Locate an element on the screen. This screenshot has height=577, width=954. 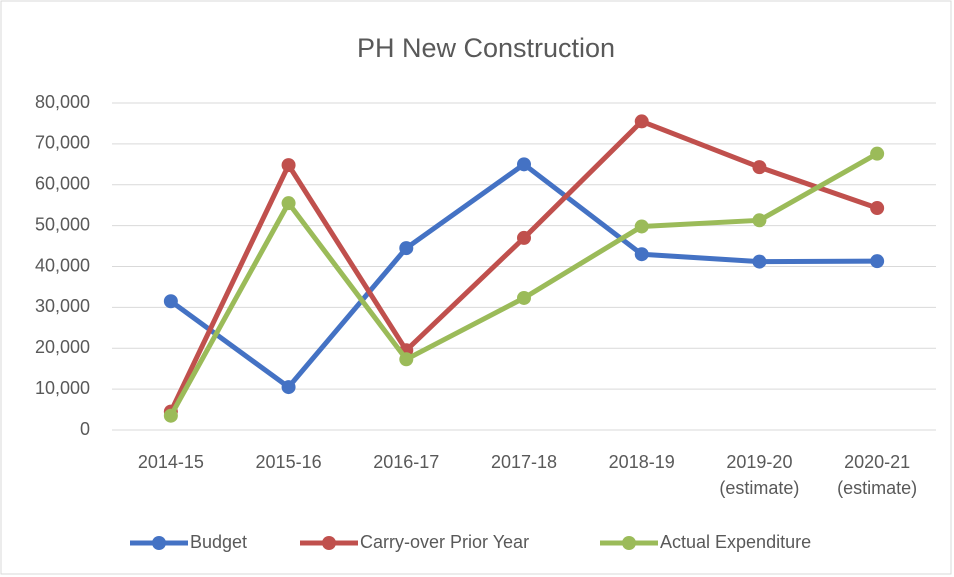
chart-title: PH New Construction is located at coordinates (486, 48).